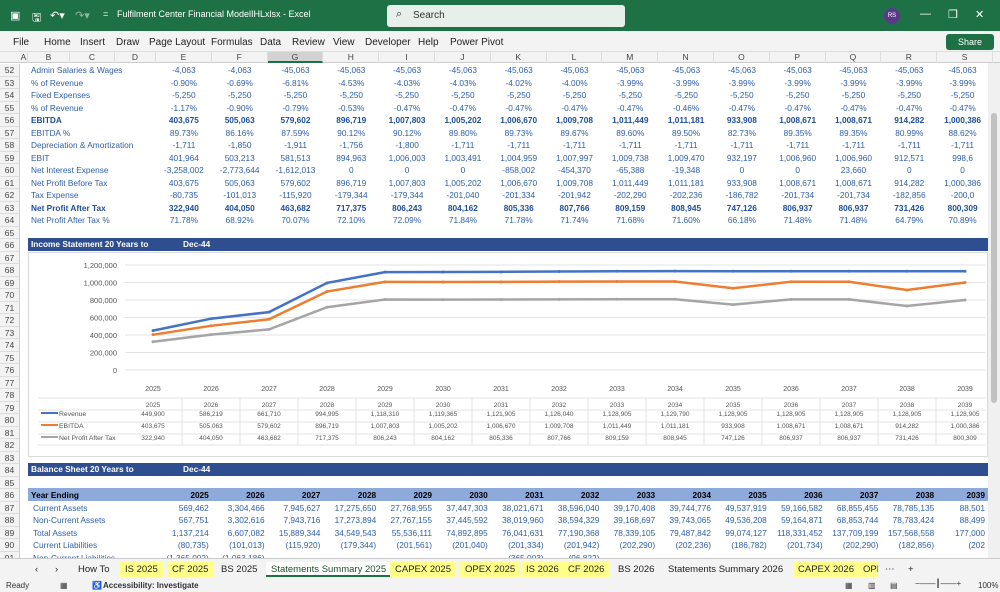 The width and height of the screenshot is (1000, 592). I want to click on row-header-54: 54, so click(10, 95).